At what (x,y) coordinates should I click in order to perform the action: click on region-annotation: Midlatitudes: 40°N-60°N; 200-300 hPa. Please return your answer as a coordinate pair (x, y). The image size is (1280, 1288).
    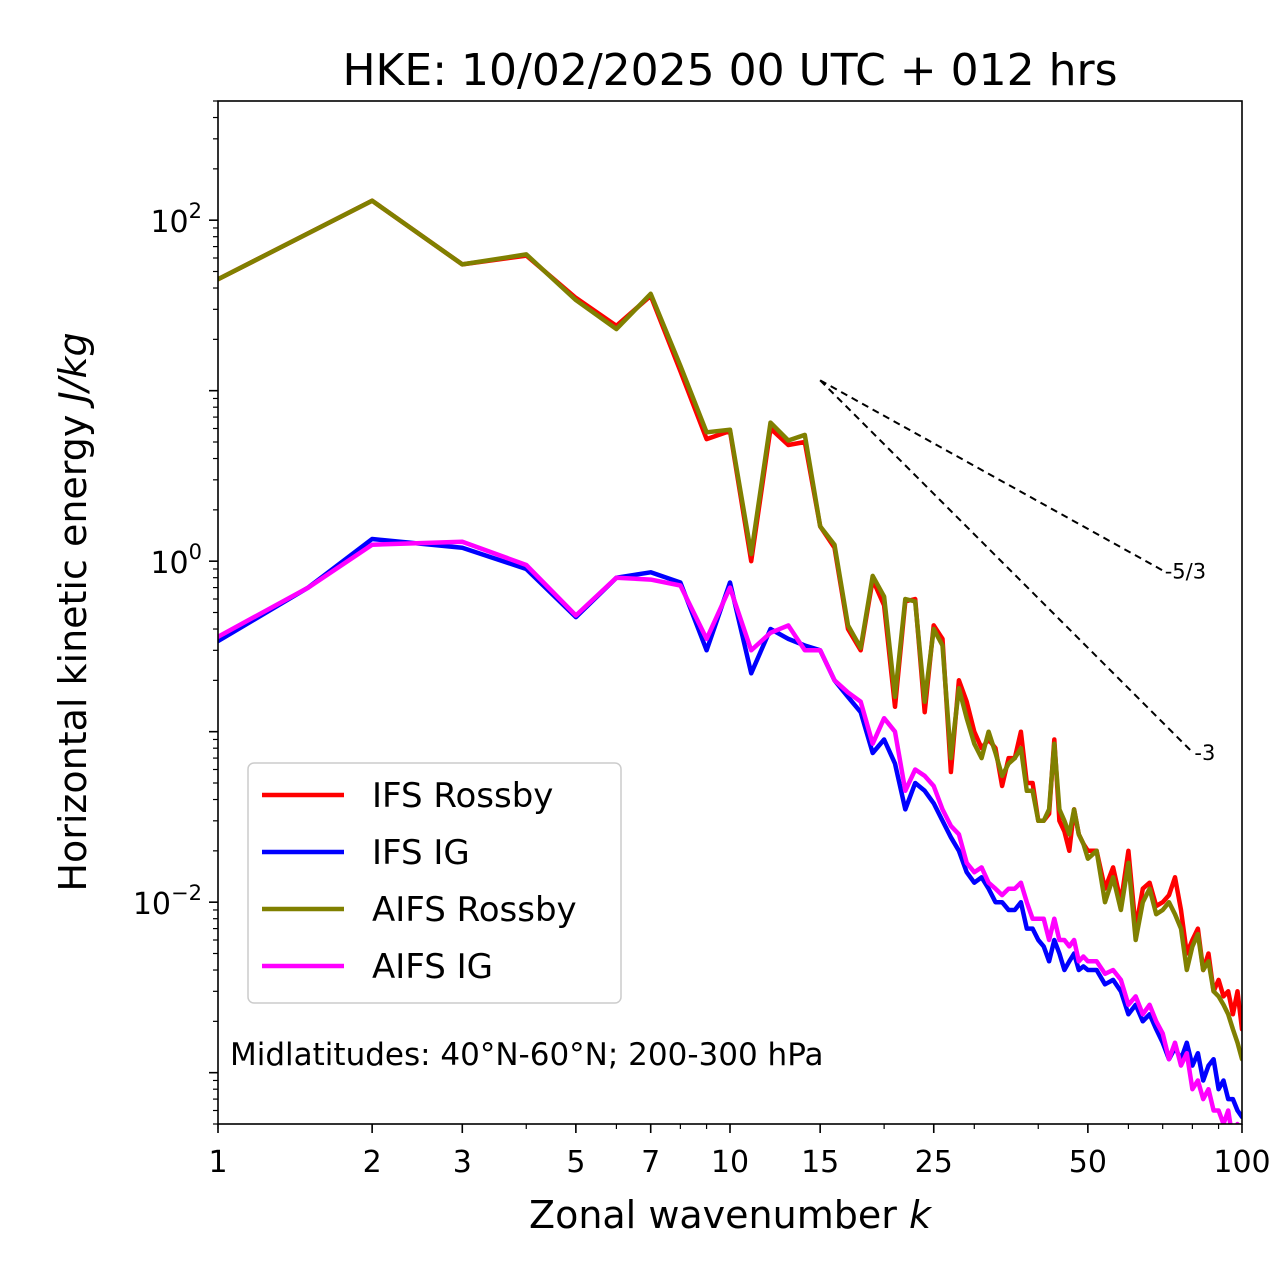
    Looking at the image, I should click on (527, 1055).